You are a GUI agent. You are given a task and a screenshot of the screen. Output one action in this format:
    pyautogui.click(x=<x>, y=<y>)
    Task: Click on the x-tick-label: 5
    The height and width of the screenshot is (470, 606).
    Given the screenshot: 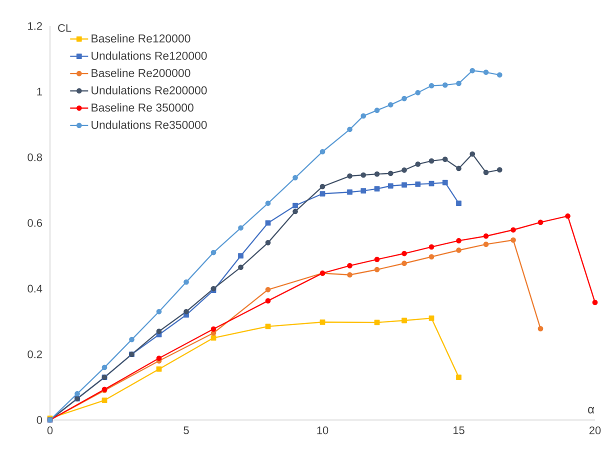 What is the action you would take?
    pyautogui.click(x=186, y=430)
    